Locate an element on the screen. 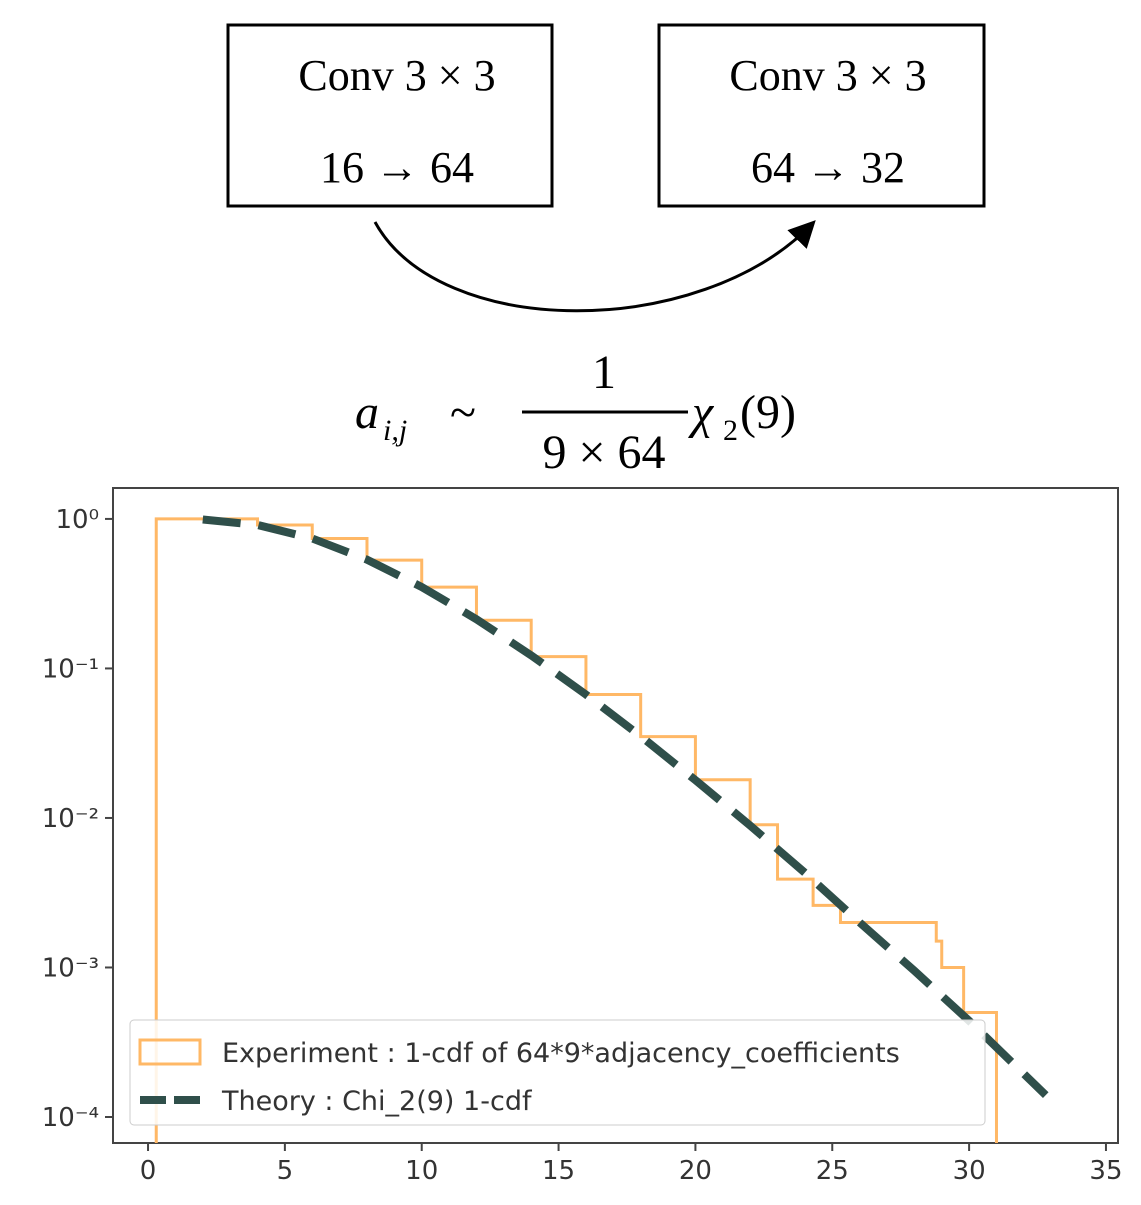 The height and width of the screenshot is (1205, 1141). formula-dist-sub: 2 is located at coordinates (730, 430).